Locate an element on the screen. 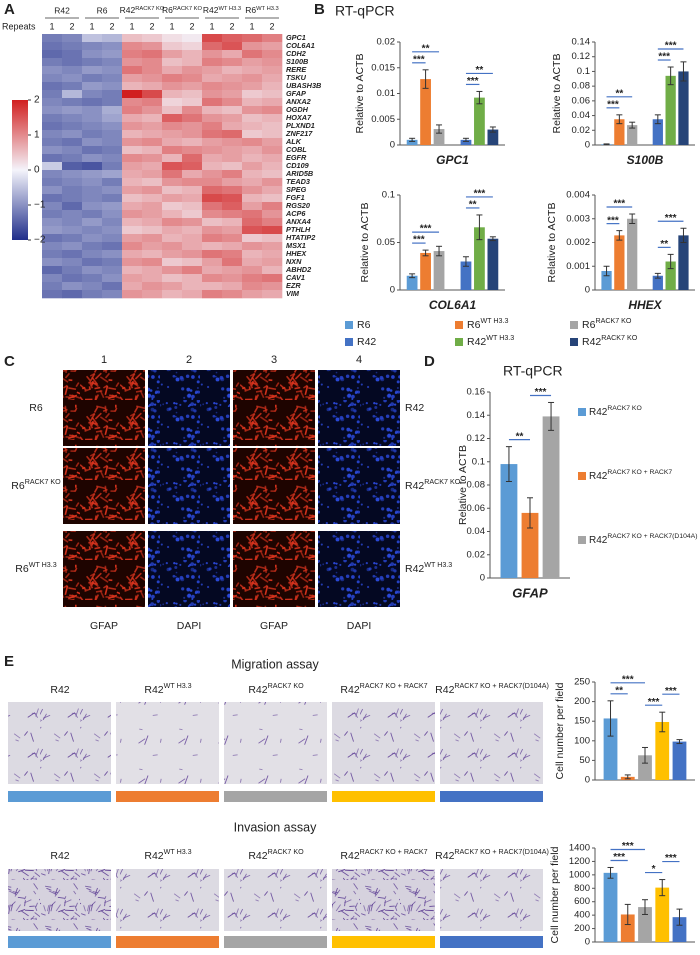  gene-label: VIM is located at coordinates (293, 293).